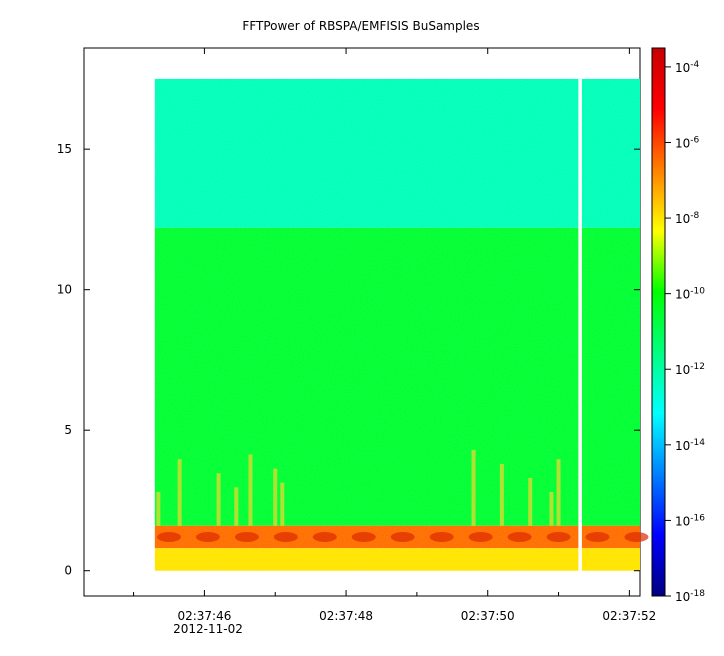 Image resolution: width=724 pixels, height=656 pixels. I want to click on y-tick-label: 10, so click(64, 290).